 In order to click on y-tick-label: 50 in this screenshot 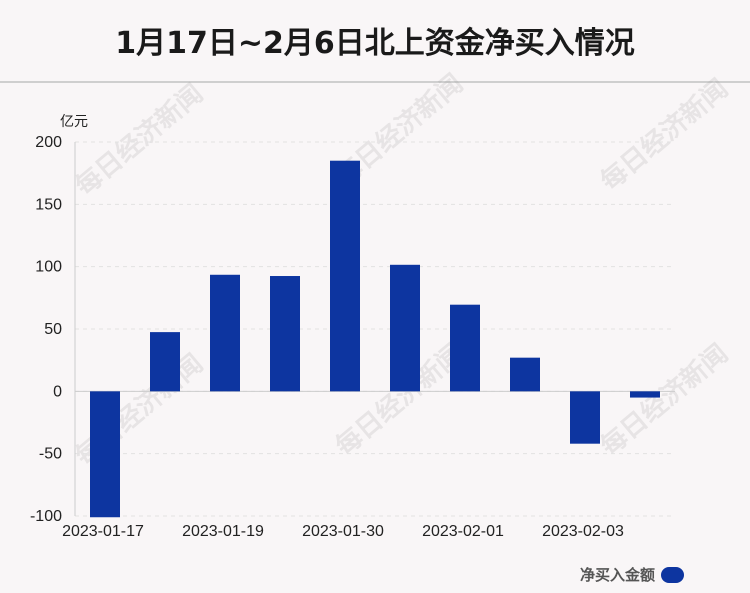, I will do `click(53, 329)`.